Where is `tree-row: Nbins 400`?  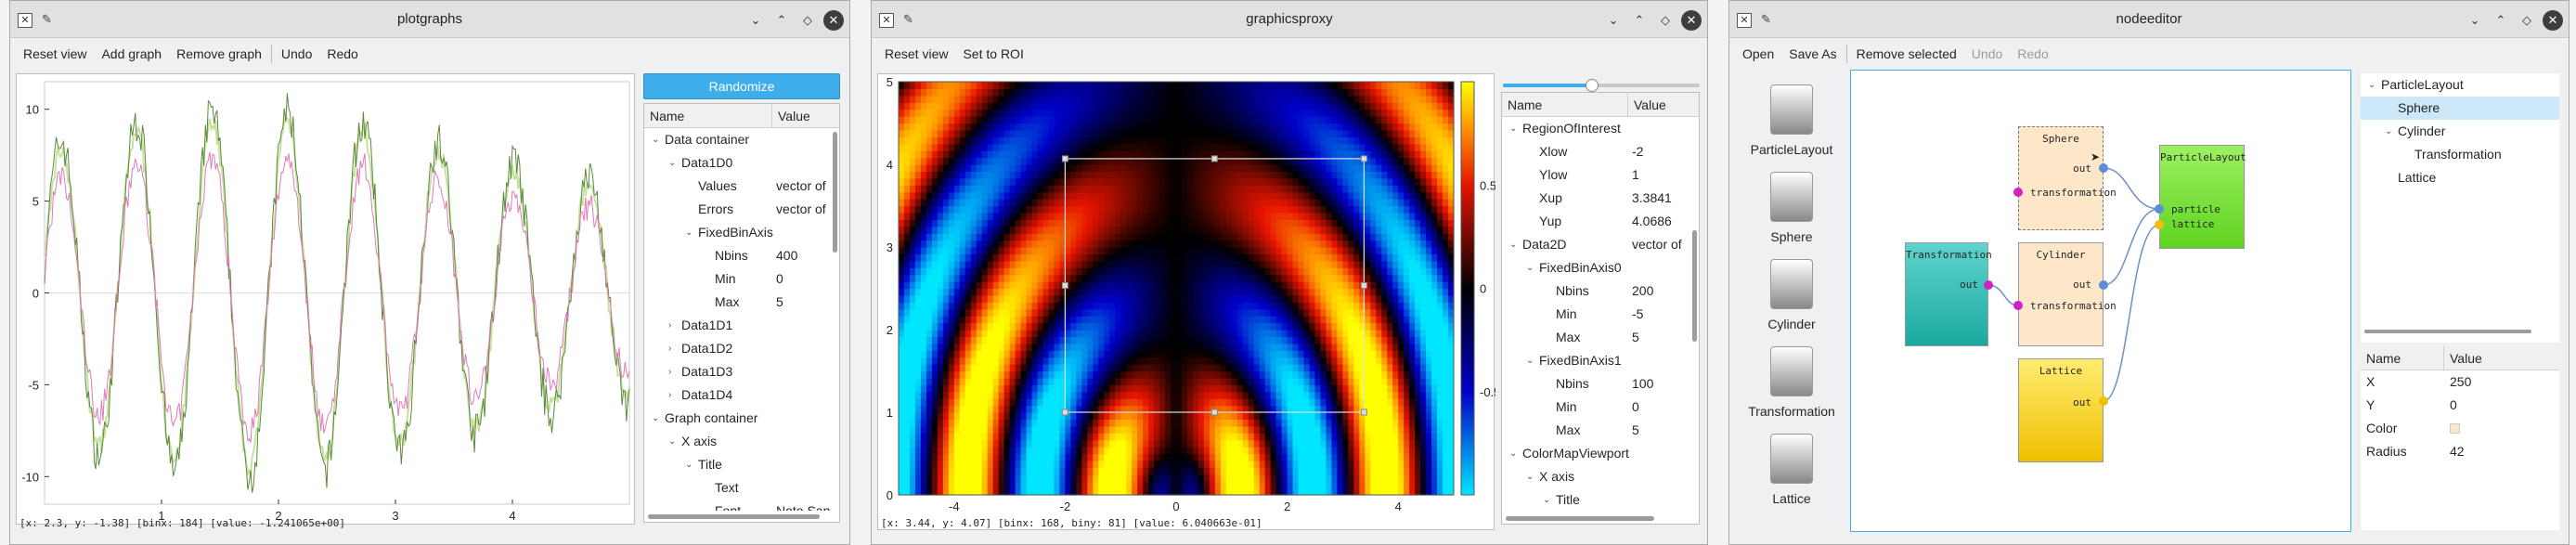
tree-row: Nbins 400 is located at coordinates (737, 255).